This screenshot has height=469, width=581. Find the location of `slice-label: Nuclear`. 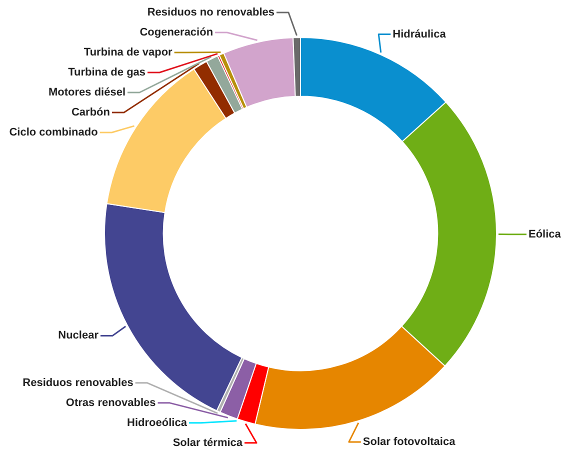

slice-label: Nuclear is located at coordinates (79, 336).